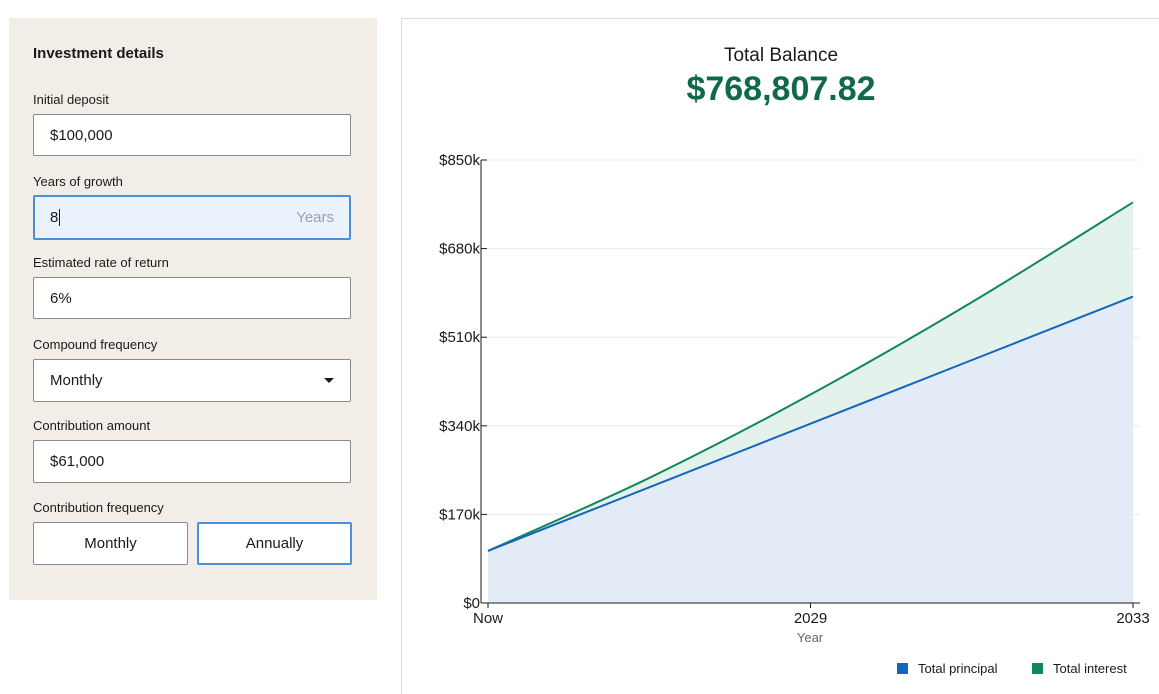 The width and height of the screenshot is (1159, 694). Describe the element at coordinates (781, 55) in the screenshot. I see `total-balance-label: Total Balance` at that location.